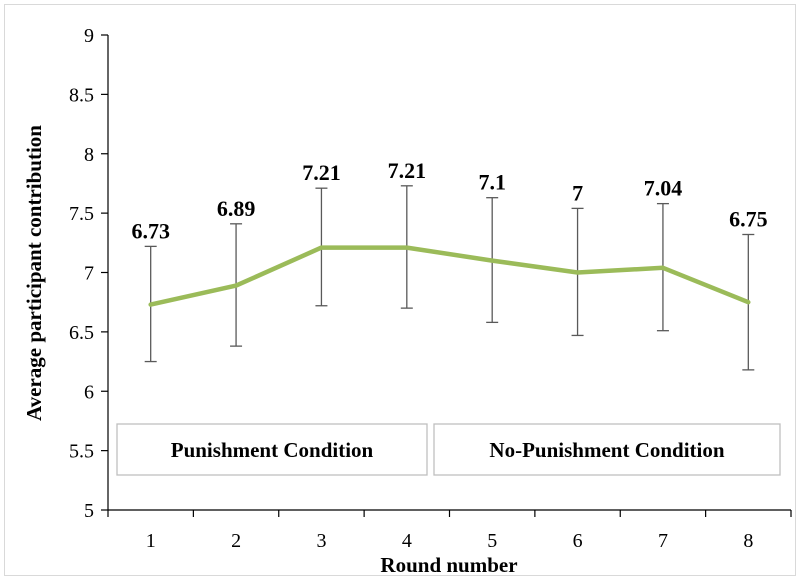 This screenshot has width=802, height=580. Describe the element at coordinates (89, 36) in the screenshot. I see `y-tick-label: 9` at that location.